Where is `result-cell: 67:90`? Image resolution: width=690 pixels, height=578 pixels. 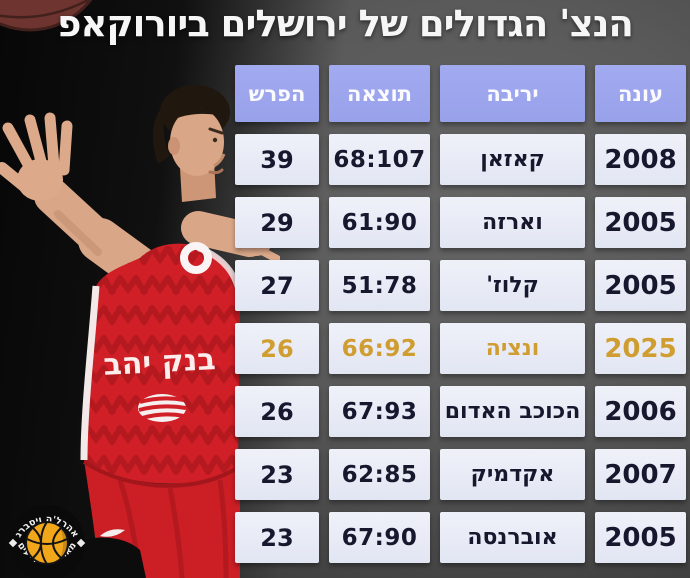 result-cell: 67:90 is located at coordinates (379, 537).